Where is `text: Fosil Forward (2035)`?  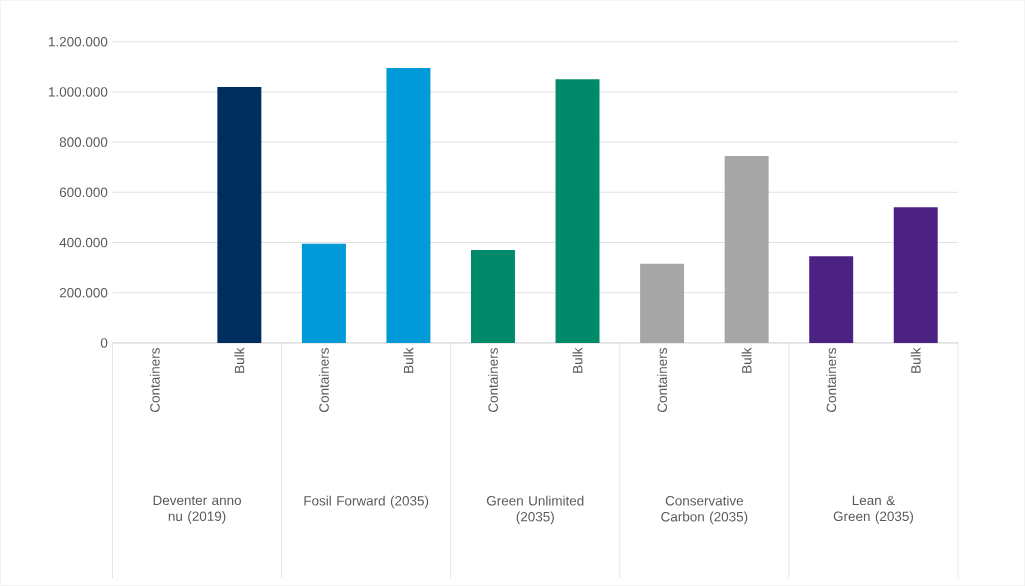 text: Fosil Forward (2035) is located at coordinates (366, 502).